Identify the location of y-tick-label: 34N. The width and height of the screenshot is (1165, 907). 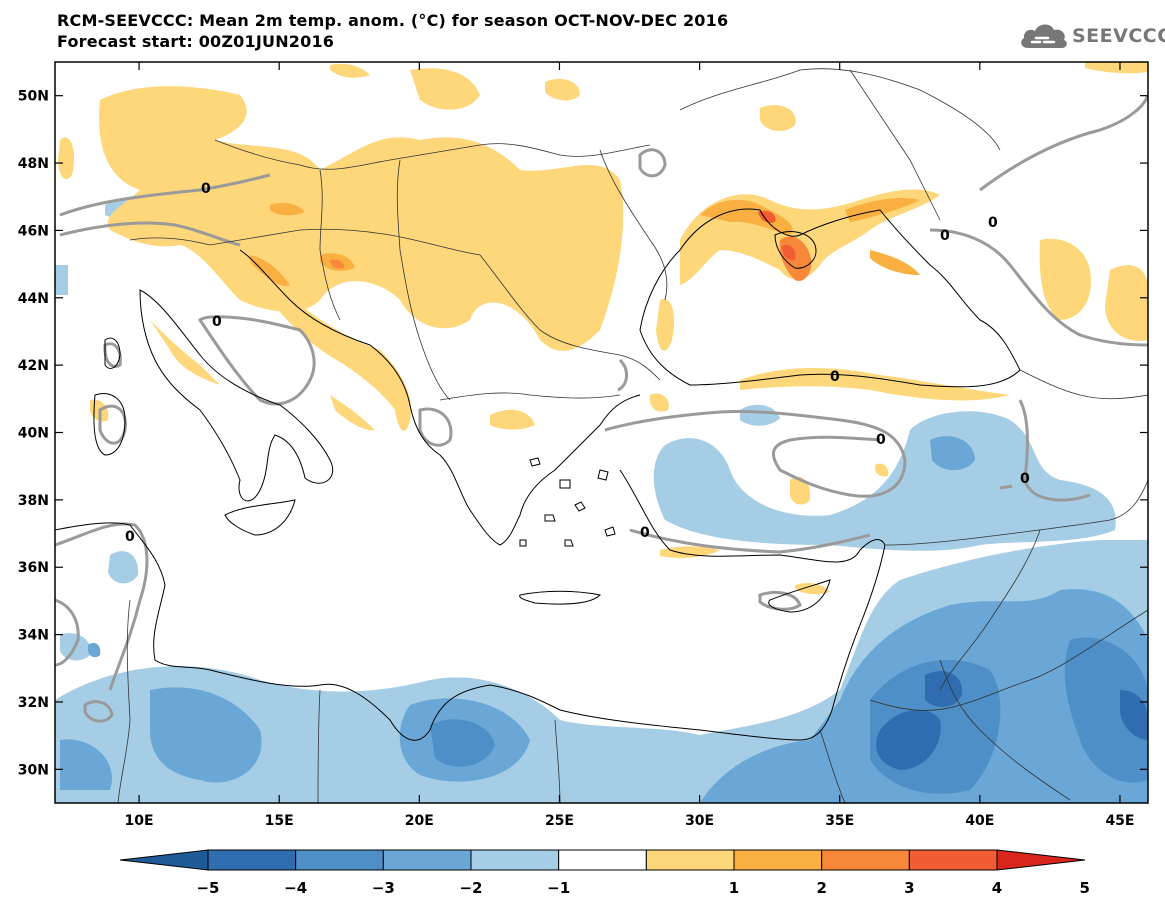
(33, 636).